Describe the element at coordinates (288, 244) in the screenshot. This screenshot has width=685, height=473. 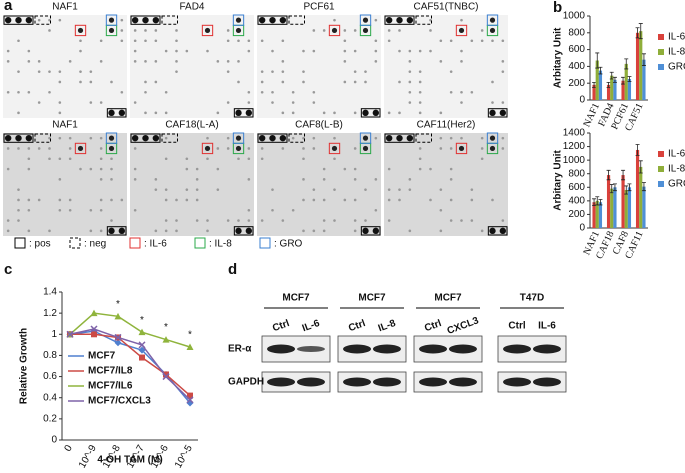
I see `legend-label: : GRO` at that location.